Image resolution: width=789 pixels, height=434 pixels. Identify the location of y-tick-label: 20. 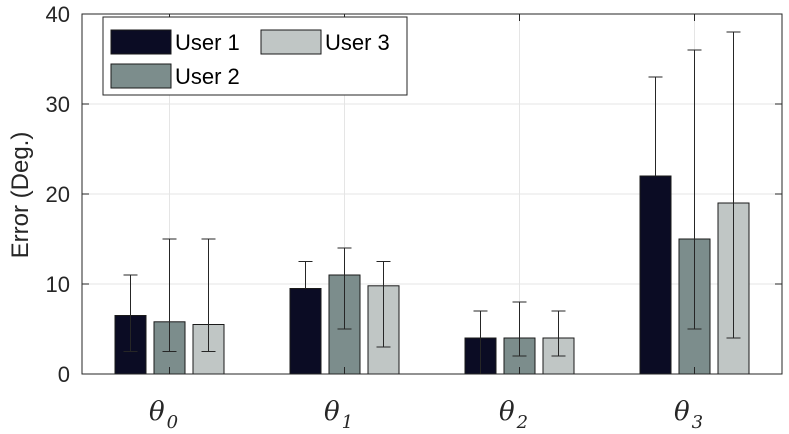
(58, 194).